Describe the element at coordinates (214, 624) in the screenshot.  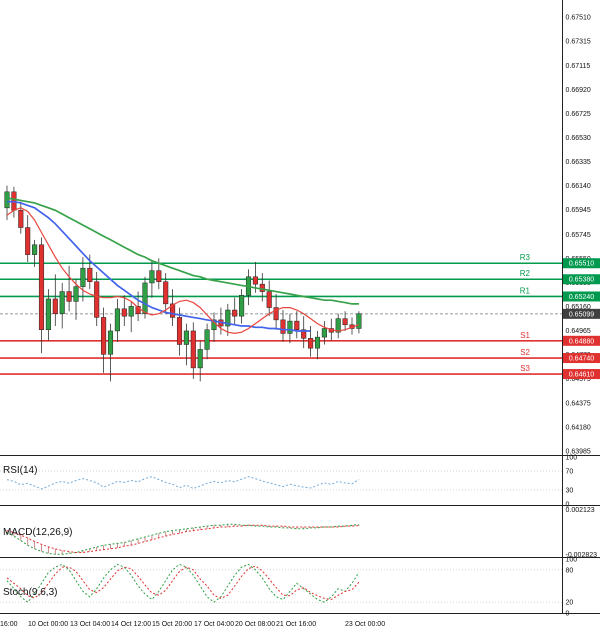
I see `svg-text: 17 Oct 04:00` at that location.